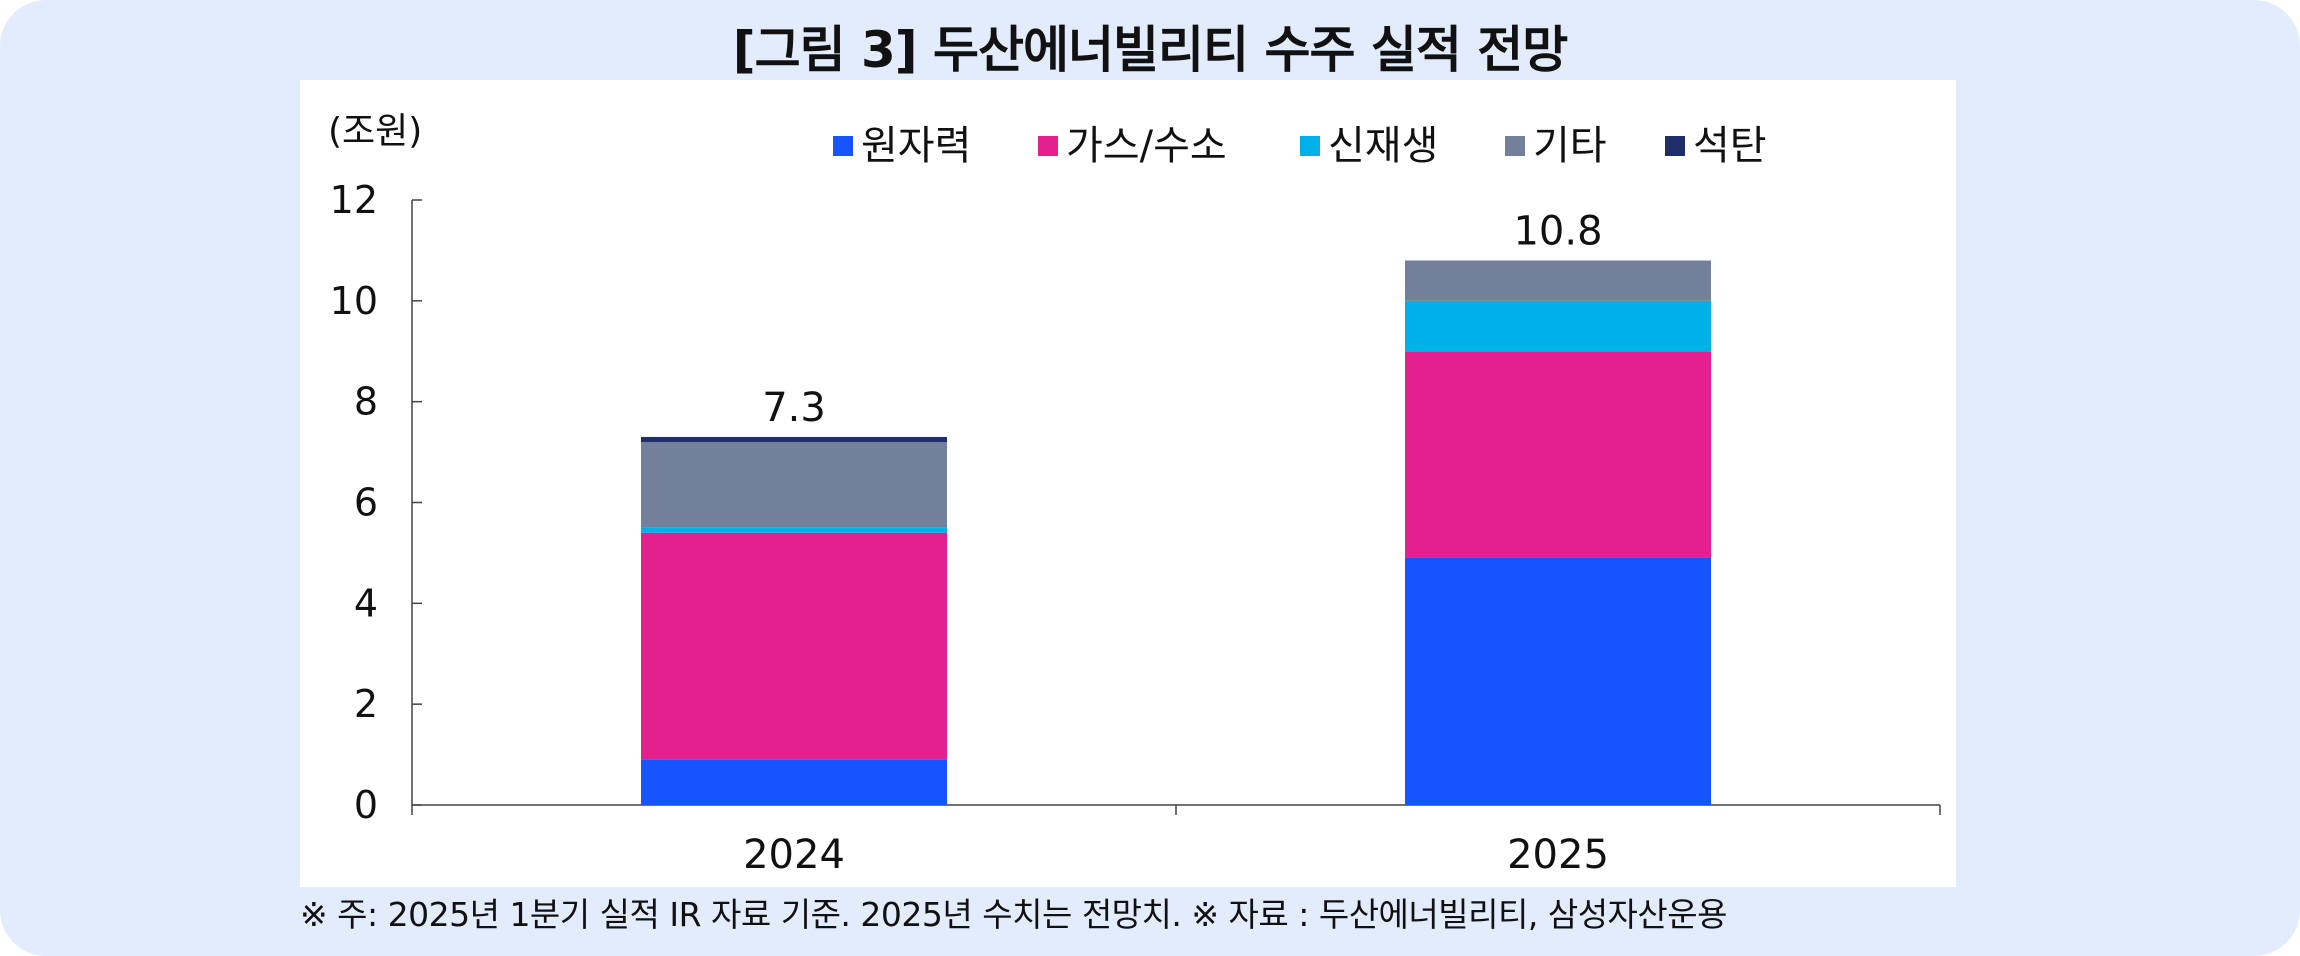 This screenshot has width=2300, height=956. I want to click on y-tick-label: 6, so click(366, 503).